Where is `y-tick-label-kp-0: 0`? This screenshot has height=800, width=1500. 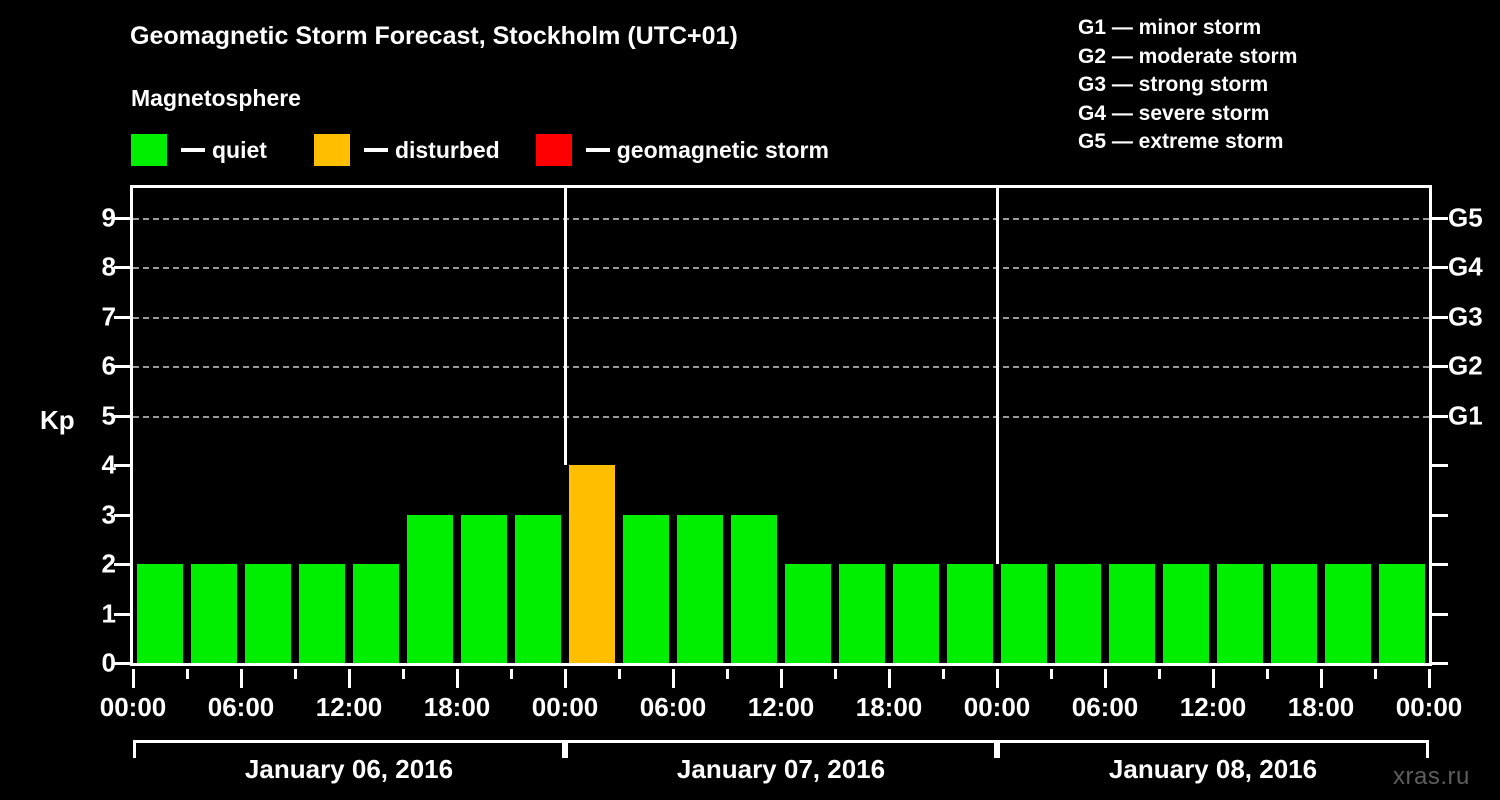
y-tick-label-kp-0: 0 is located at coordinates (108, 662).